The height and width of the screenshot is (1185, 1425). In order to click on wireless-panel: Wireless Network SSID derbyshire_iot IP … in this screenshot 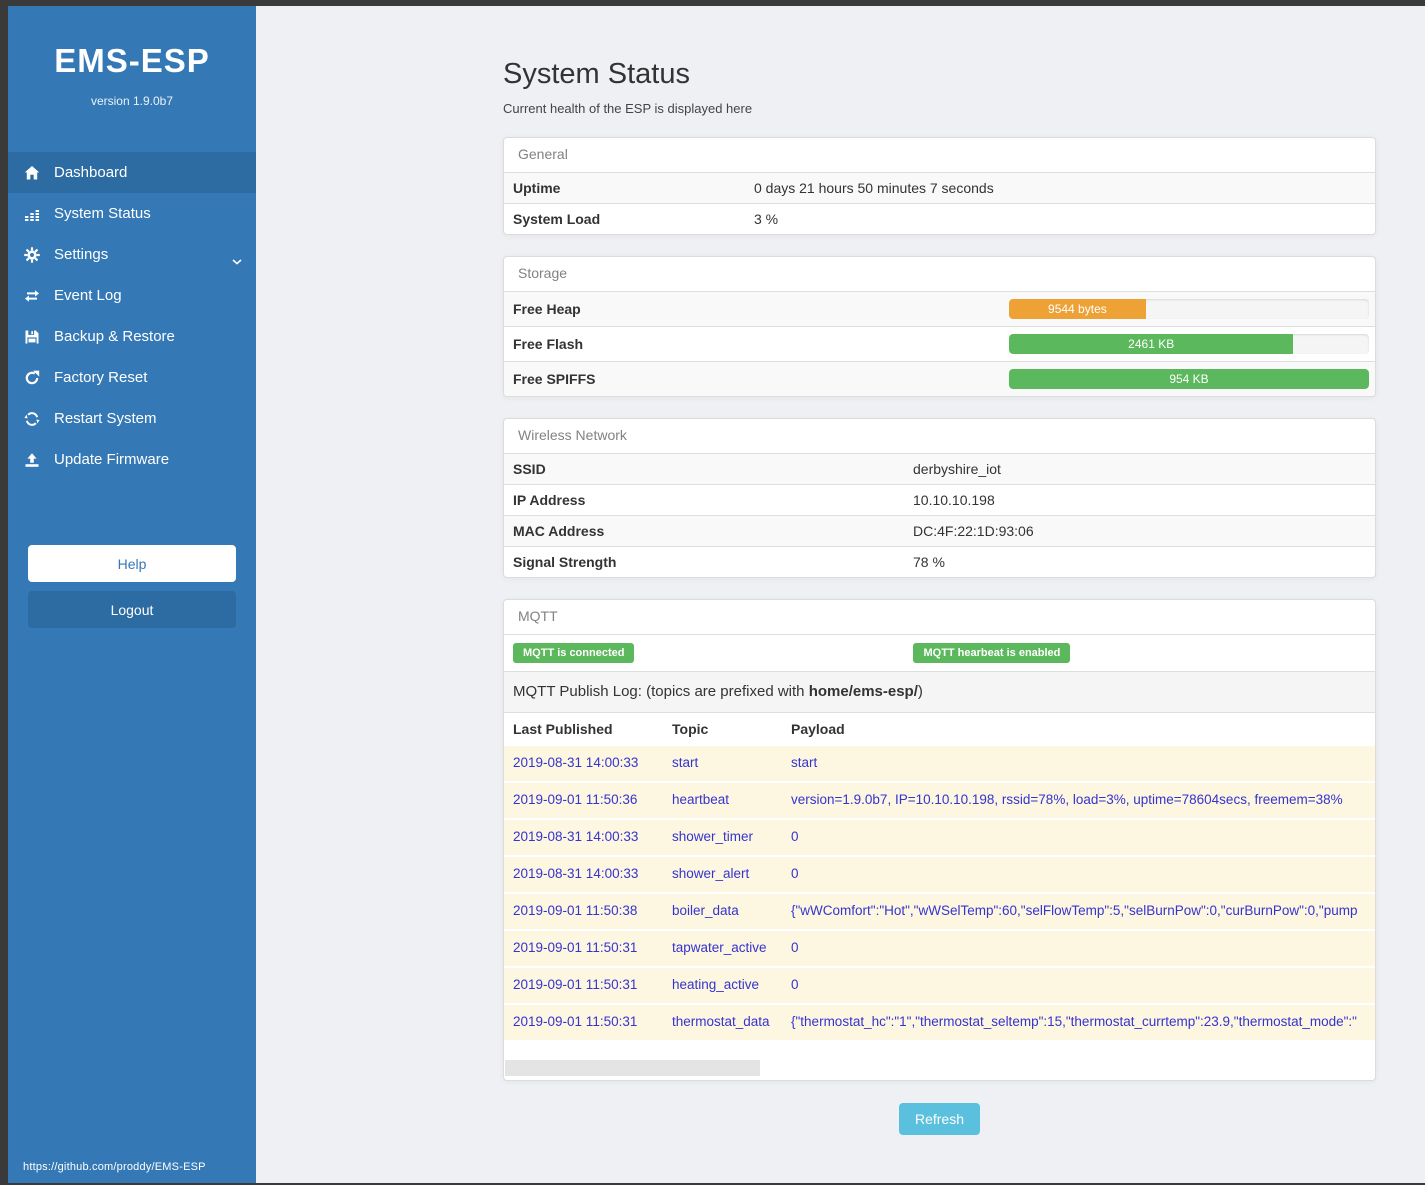, I will do `click(939, 498)`.